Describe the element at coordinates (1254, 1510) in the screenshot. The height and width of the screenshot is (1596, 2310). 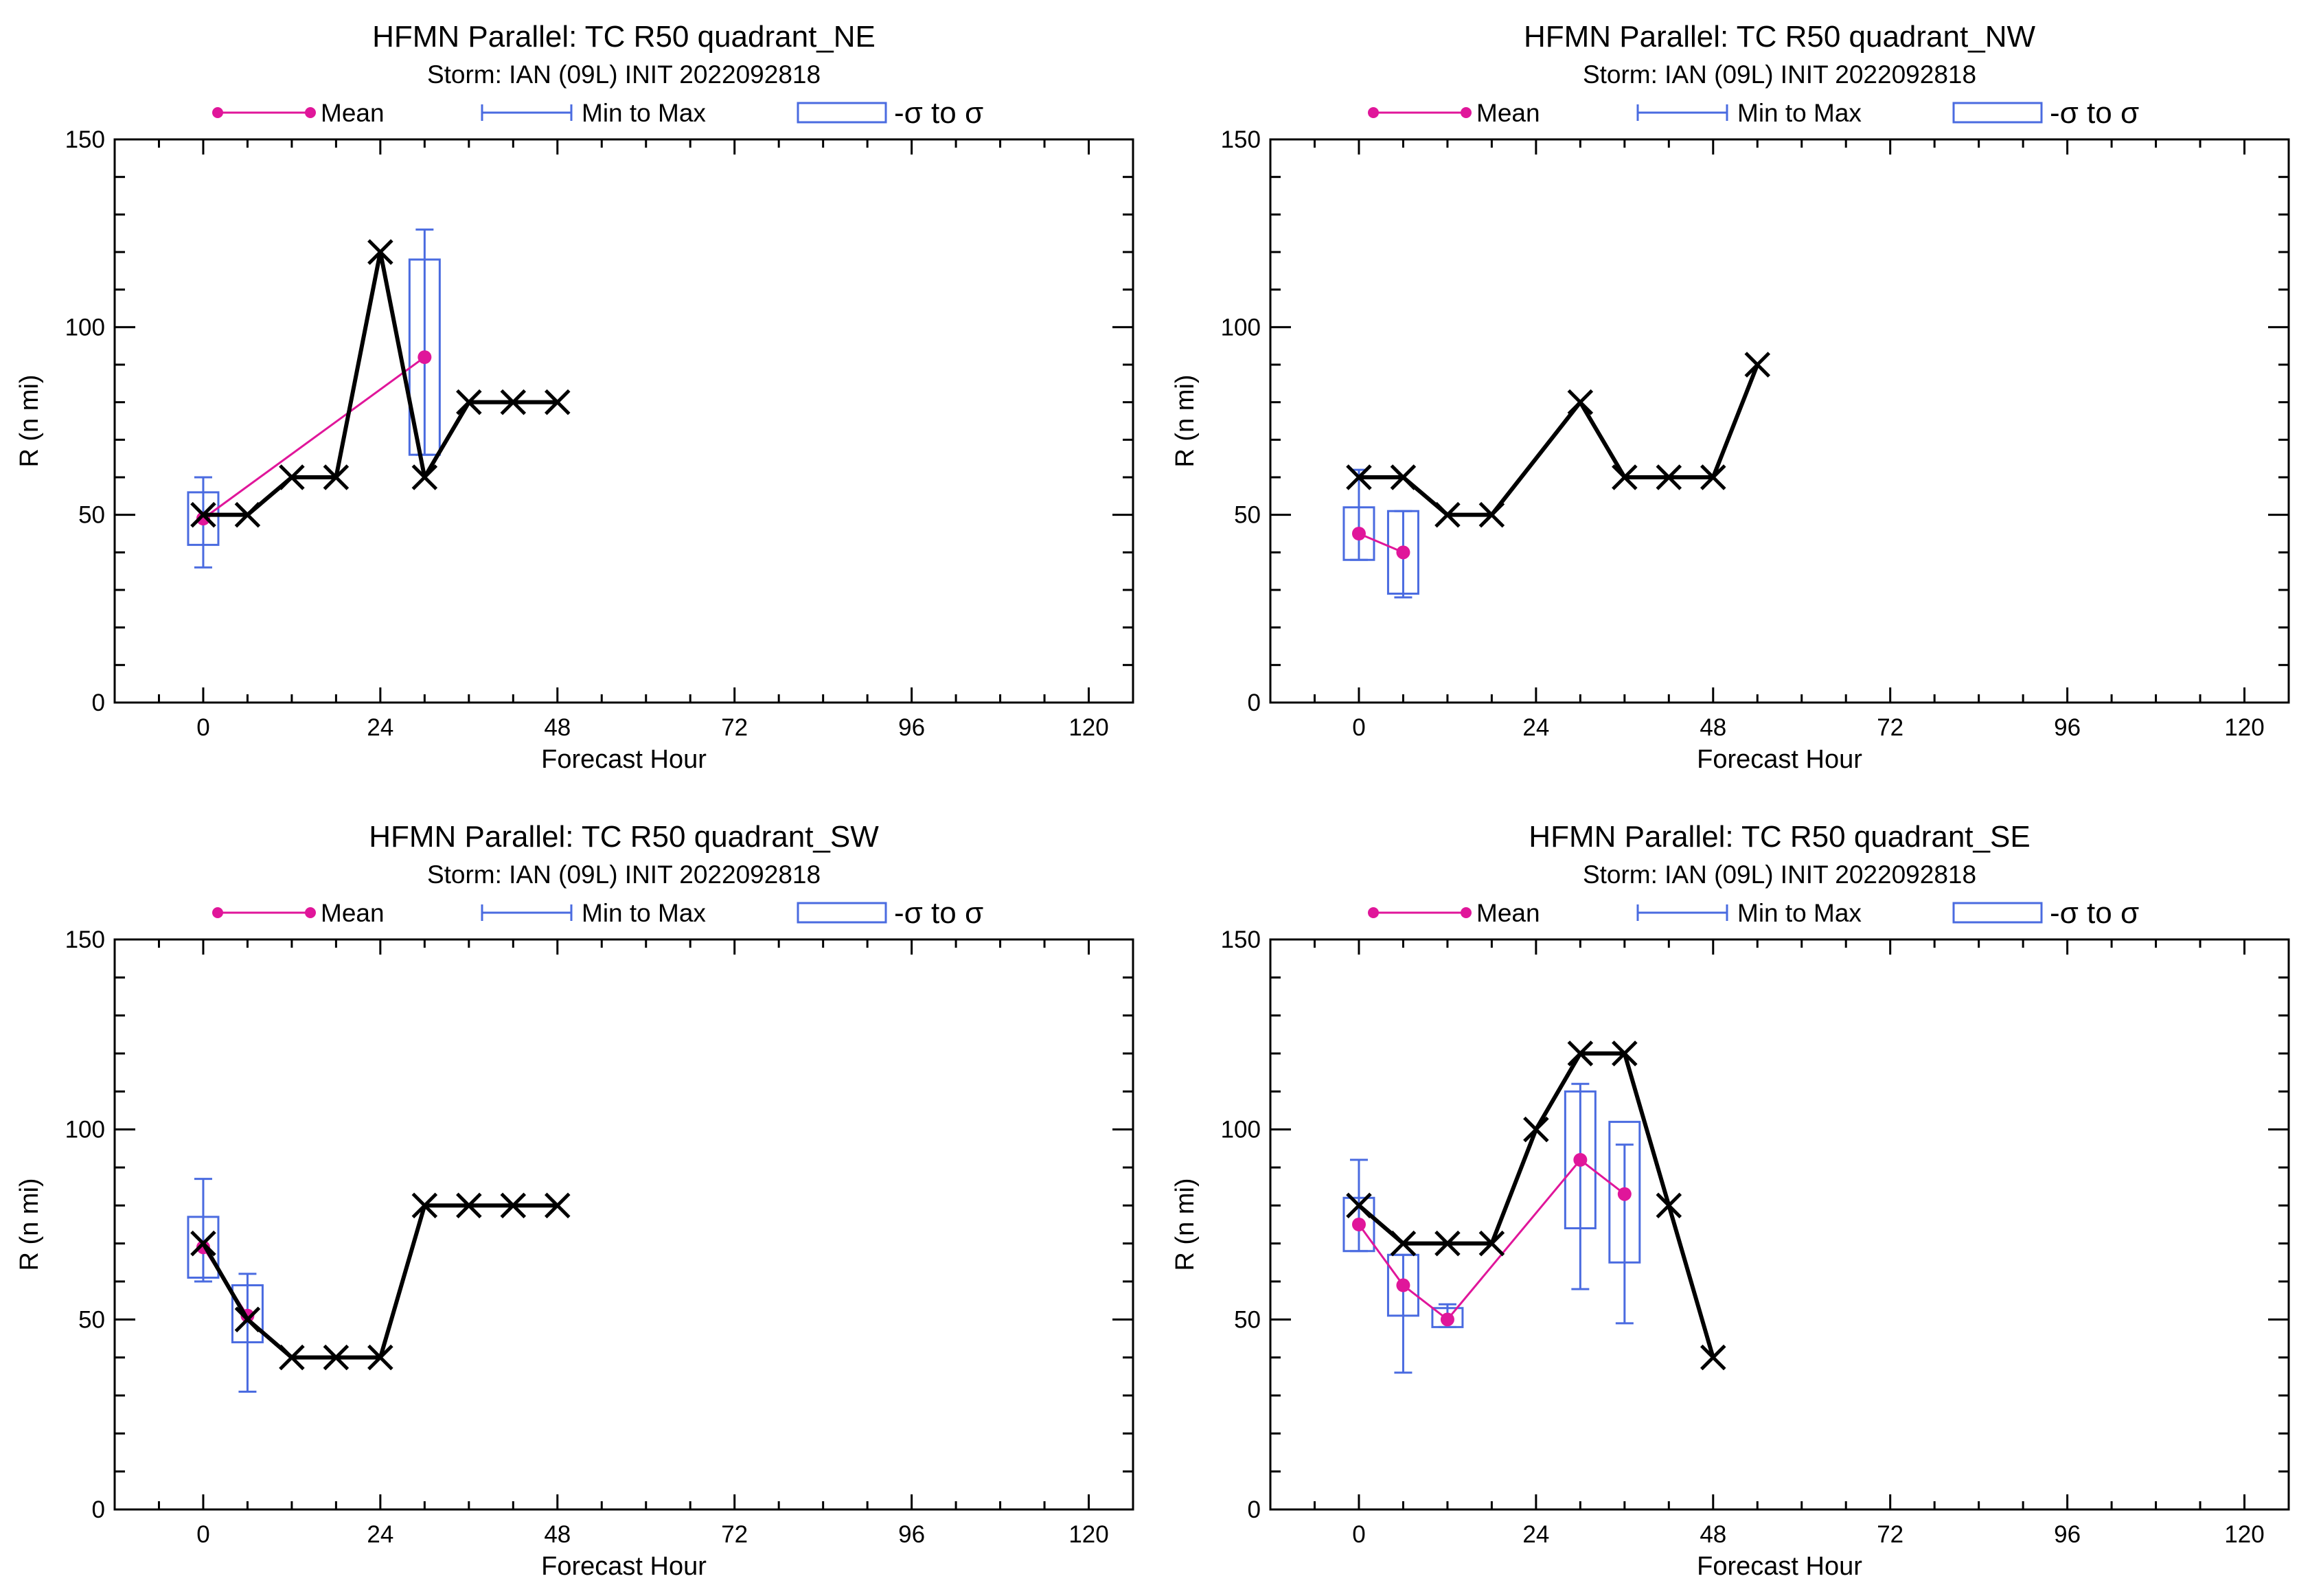
I see `y-tick-label: 0` at that location.